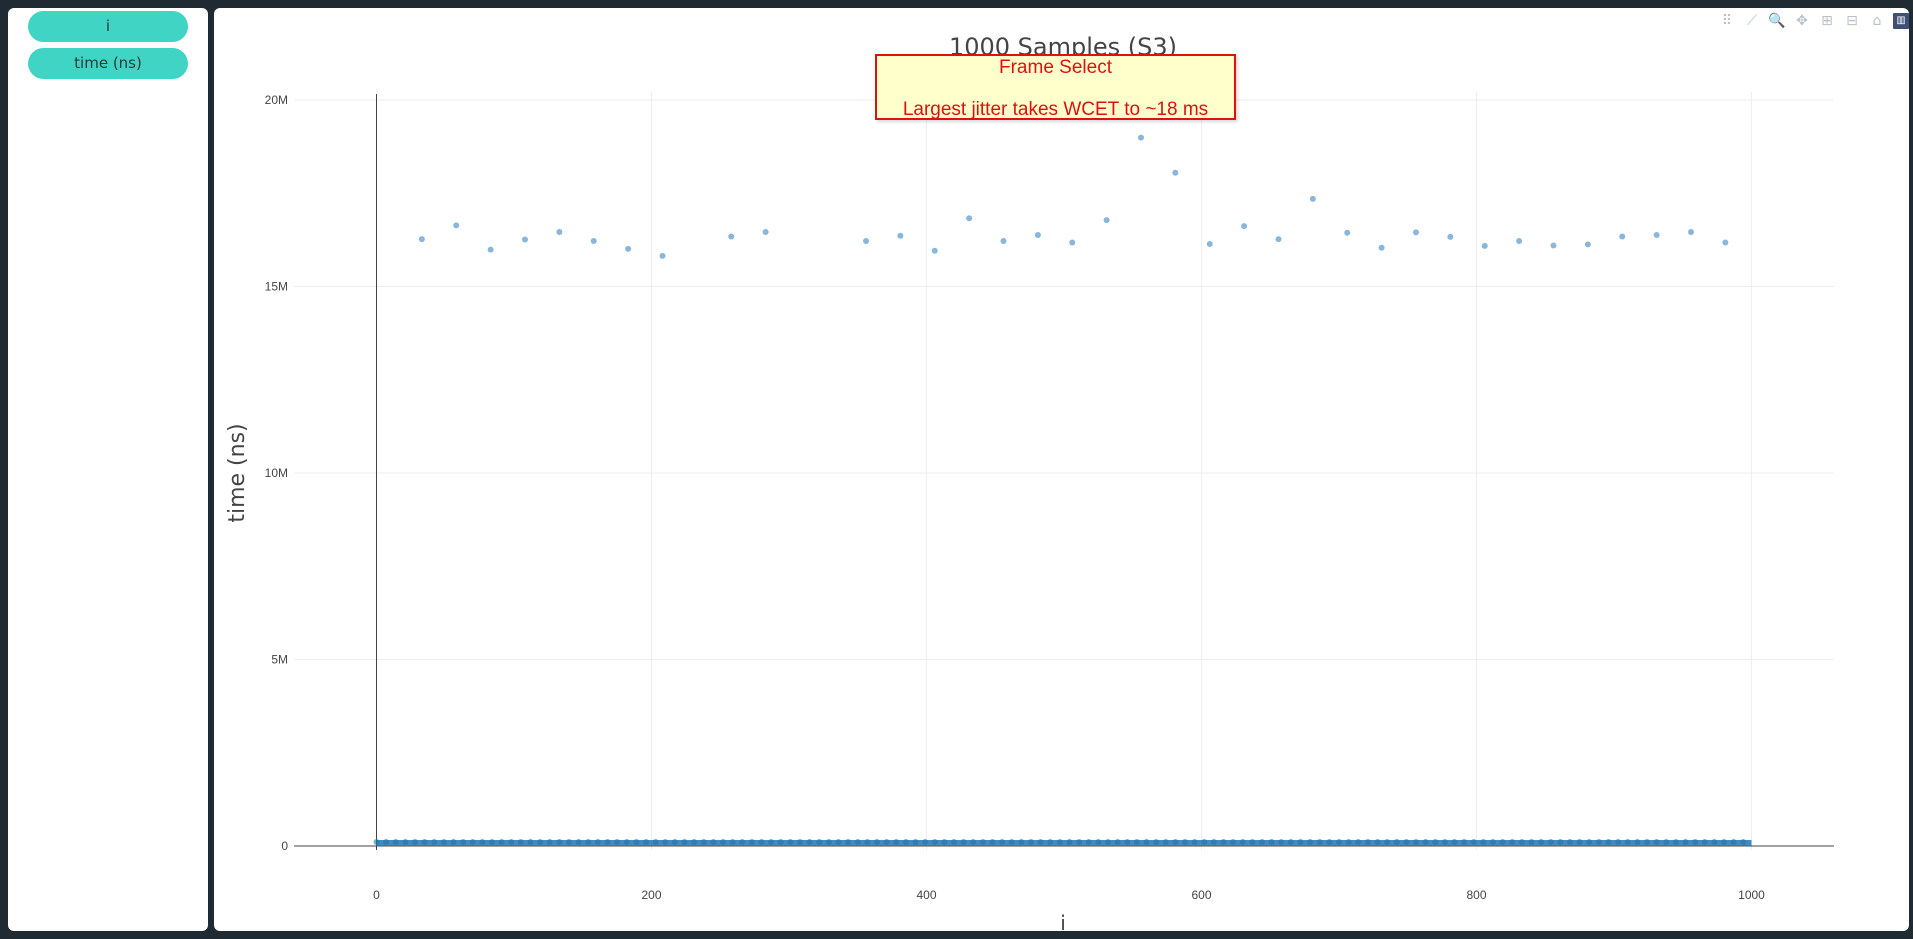 Image resolution: width=1913 pixels, height=939 pixels. Describe the element at coordinates (279, 660) in the screenshot. I see `y-tick-label: 5M` at that location.